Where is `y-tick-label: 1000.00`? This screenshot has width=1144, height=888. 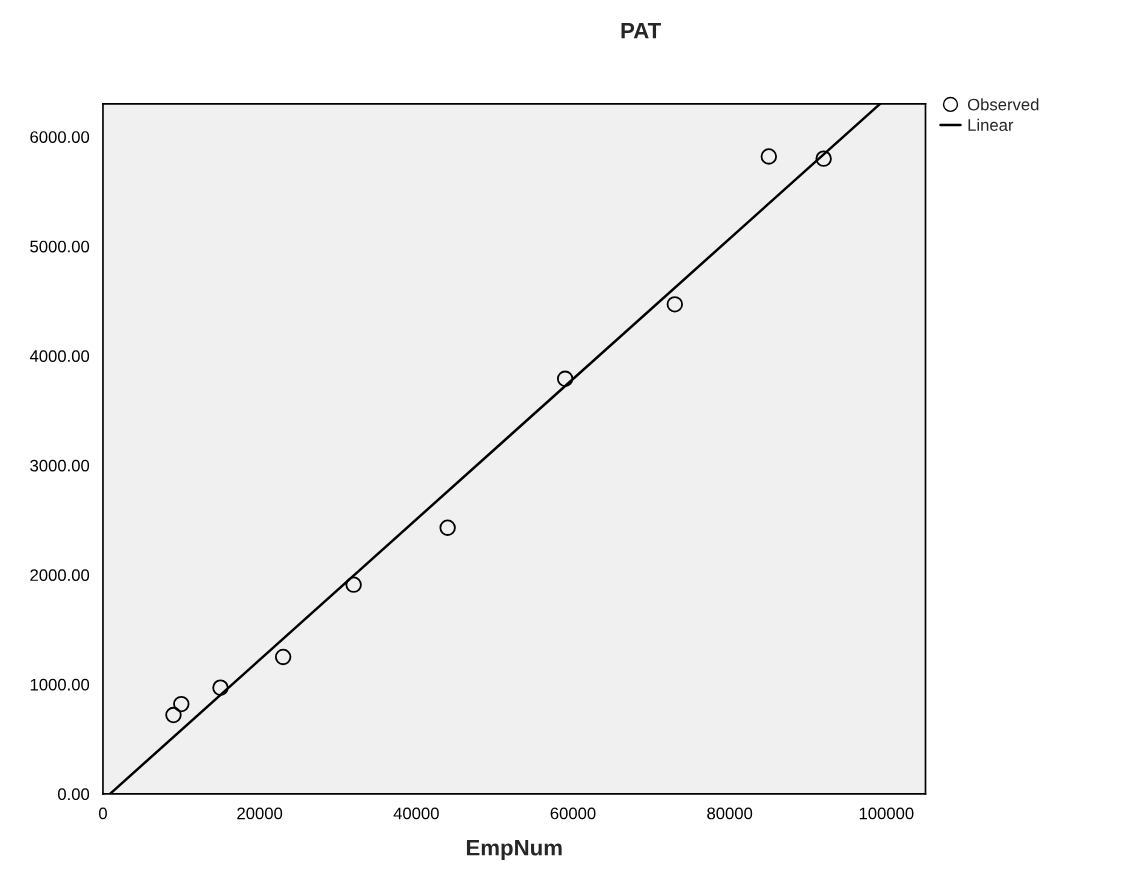
y-tick-label: 1000.00 is located at coordinates (60, 684).